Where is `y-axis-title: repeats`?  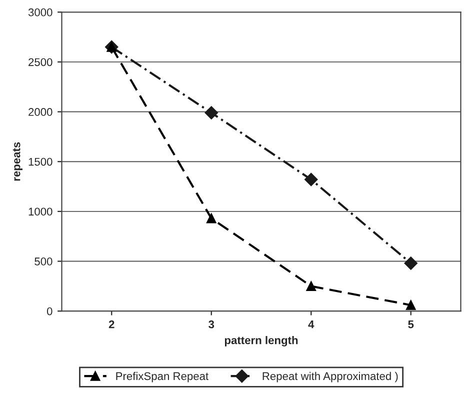 y-axis-title: repeats is located at coordinates (17, 161).